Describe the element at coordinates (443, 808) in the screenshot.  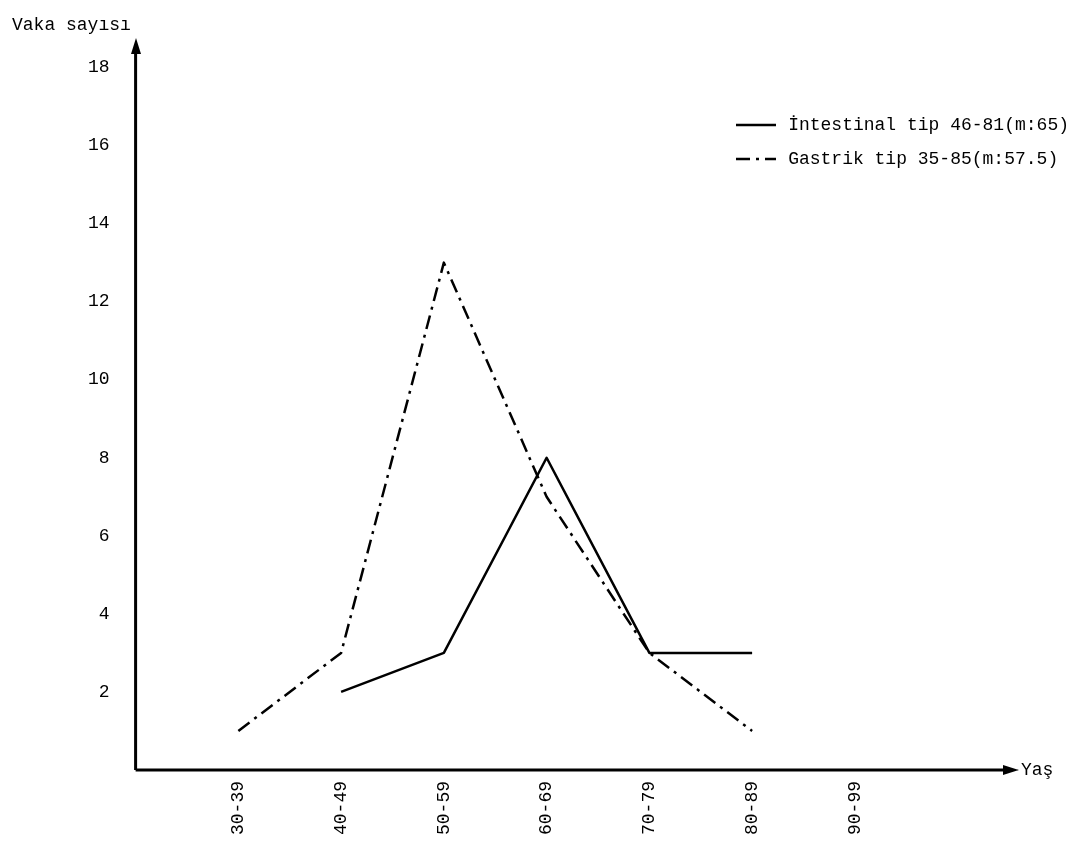
I see `x-tick-label: 50-59` at that location.